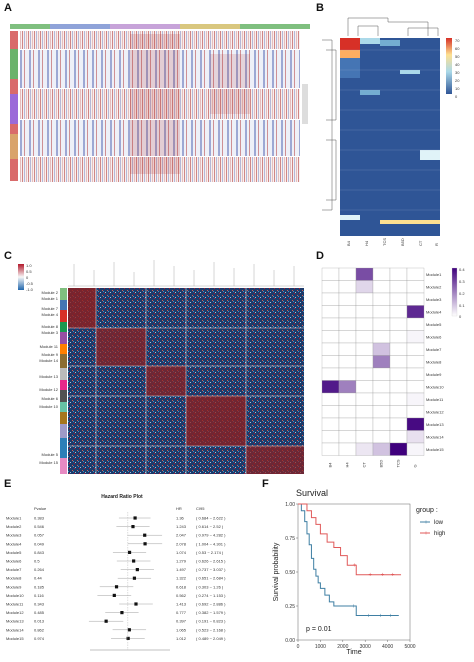 The width and height of the screenshot is (474, 662). Describe the element at coordinates (265, 484) in the screenshot. I see `panel-label-f: F` at that location.